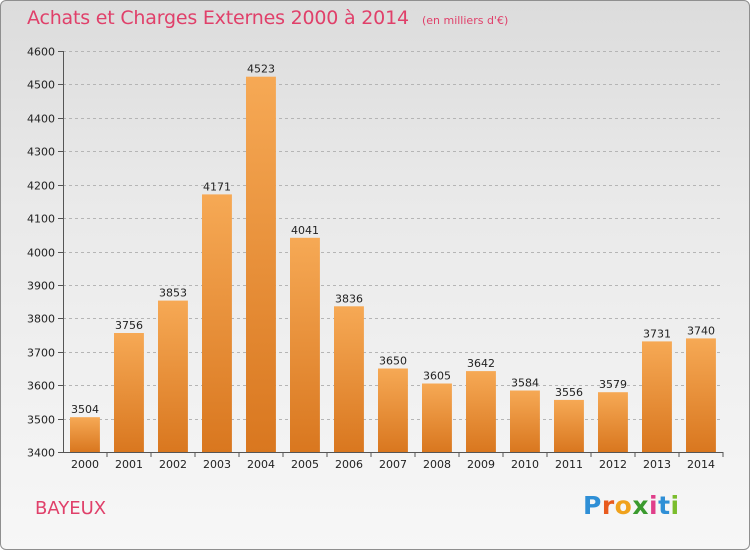  Describe the element at coordinates (41, 186) in the screenshot. I see `y-tick-label: 4200` at that location.